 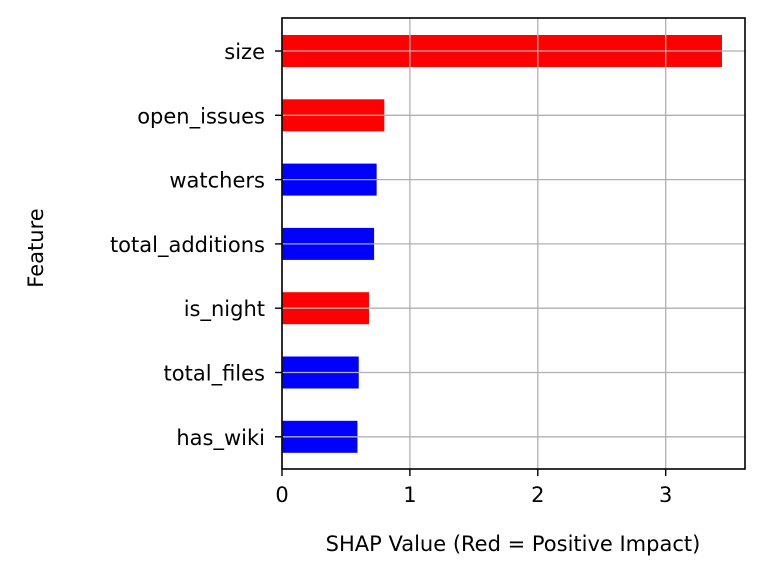 I want to click on y-tick-label: has_wiki, so click(x=220, y=438).